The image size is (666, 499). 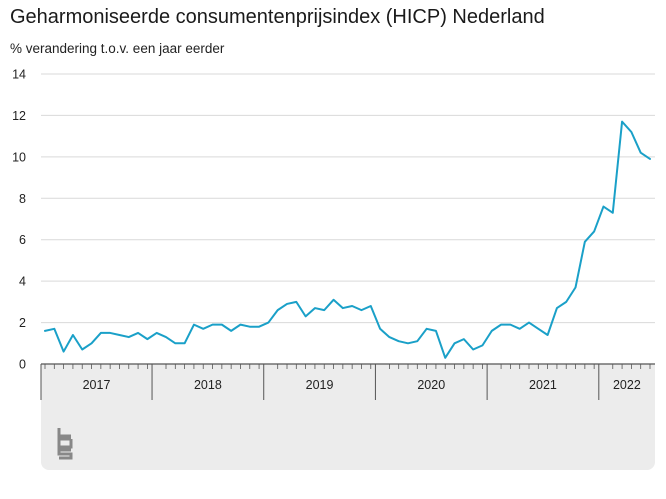 What do you see at coordinates (117, 48) in the screenshot?
I see `y-axis-label: % verandering t.o.v. een jaar eerder` at bounding box center [117, 48].